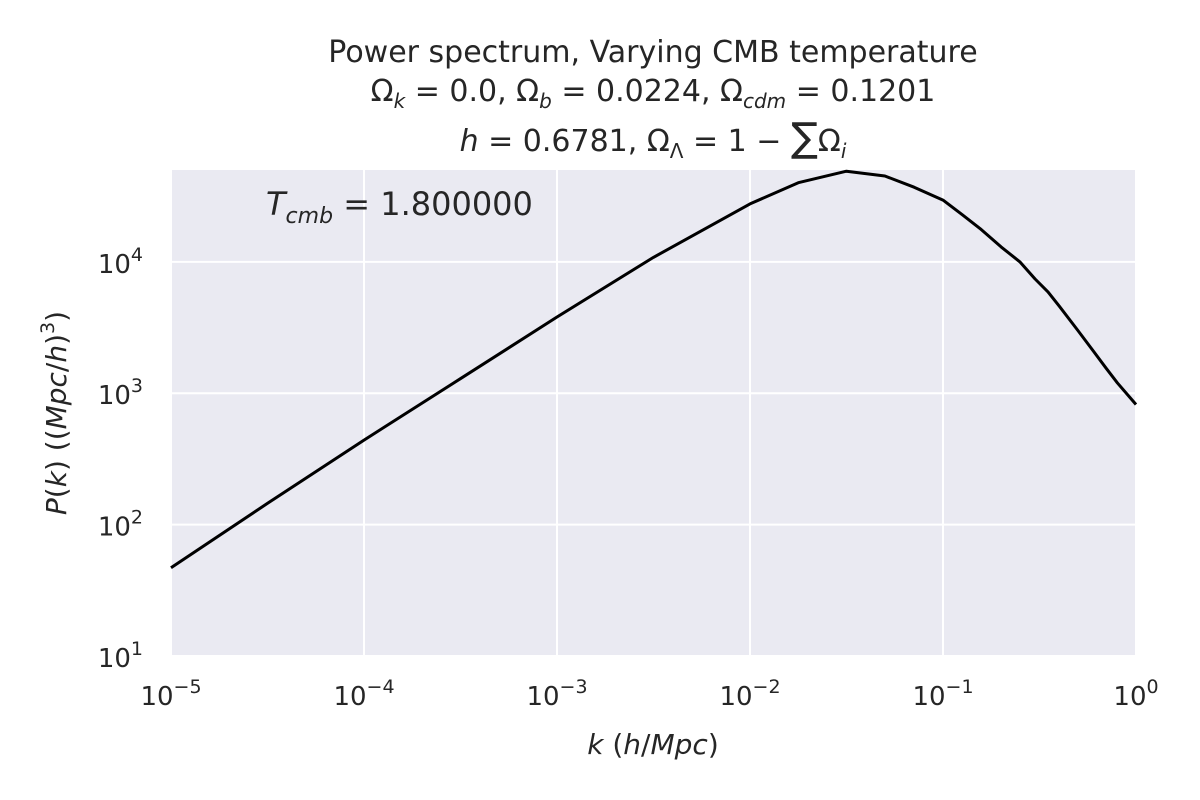  What do you see at coordinates (55, 413) in the screenshot?
I see `y-axis-label: P(k) ((Mpc/h)3)` at bounding box center [55, 413].